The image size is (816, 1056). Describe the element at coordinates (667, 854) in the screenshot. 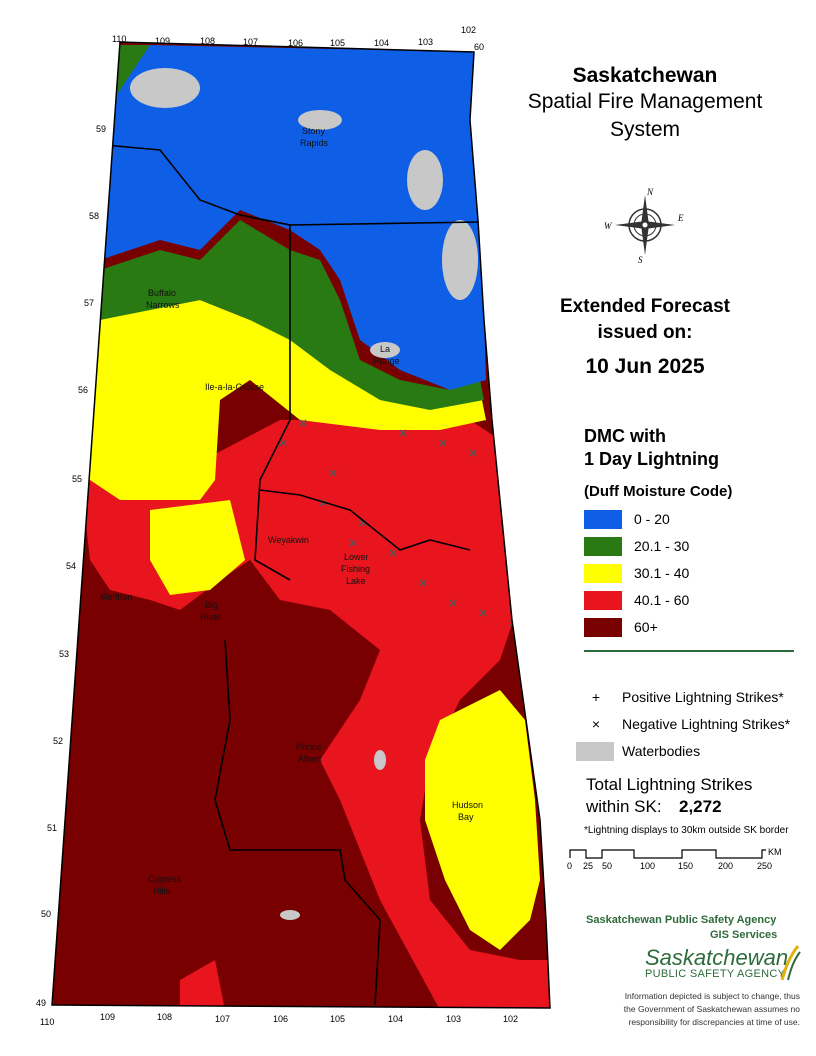

I see `scale-bar` at that location.